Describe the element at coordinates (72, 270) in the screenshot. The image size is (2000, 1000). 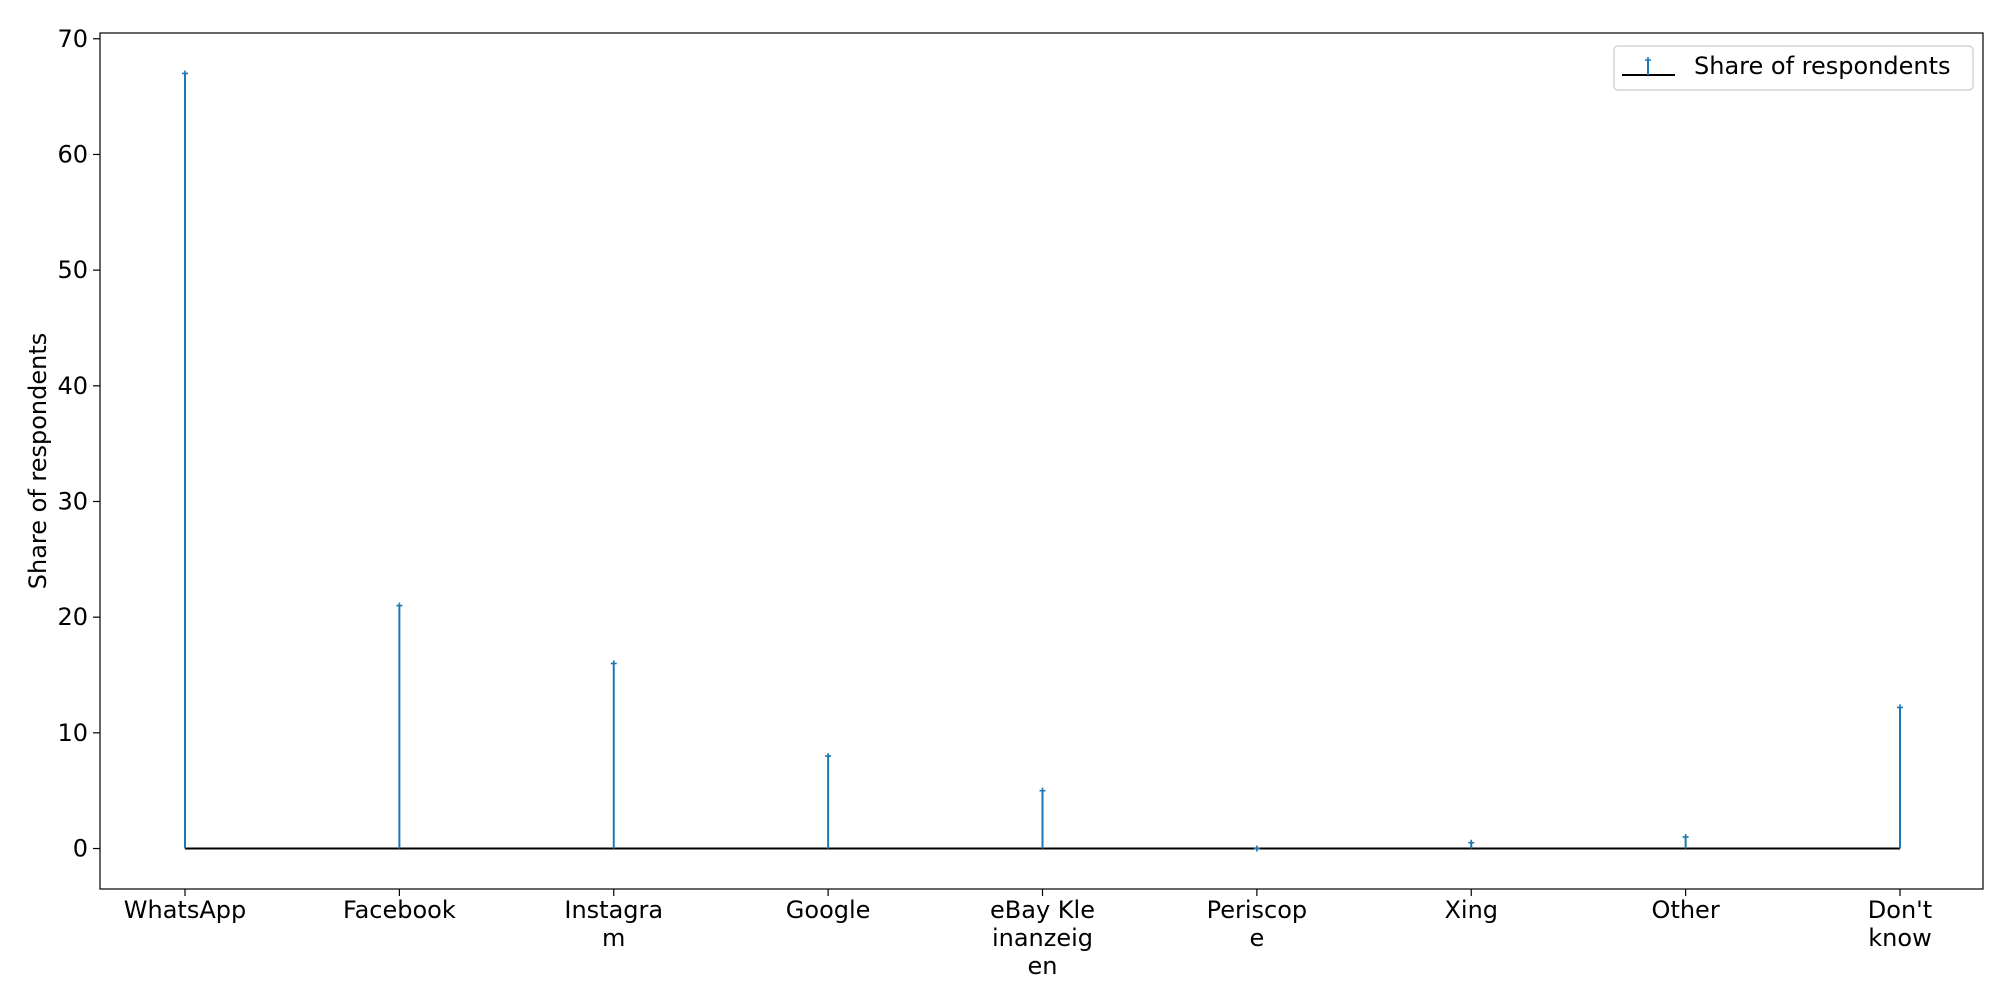
I see `y-tick-label: 50` at that location.